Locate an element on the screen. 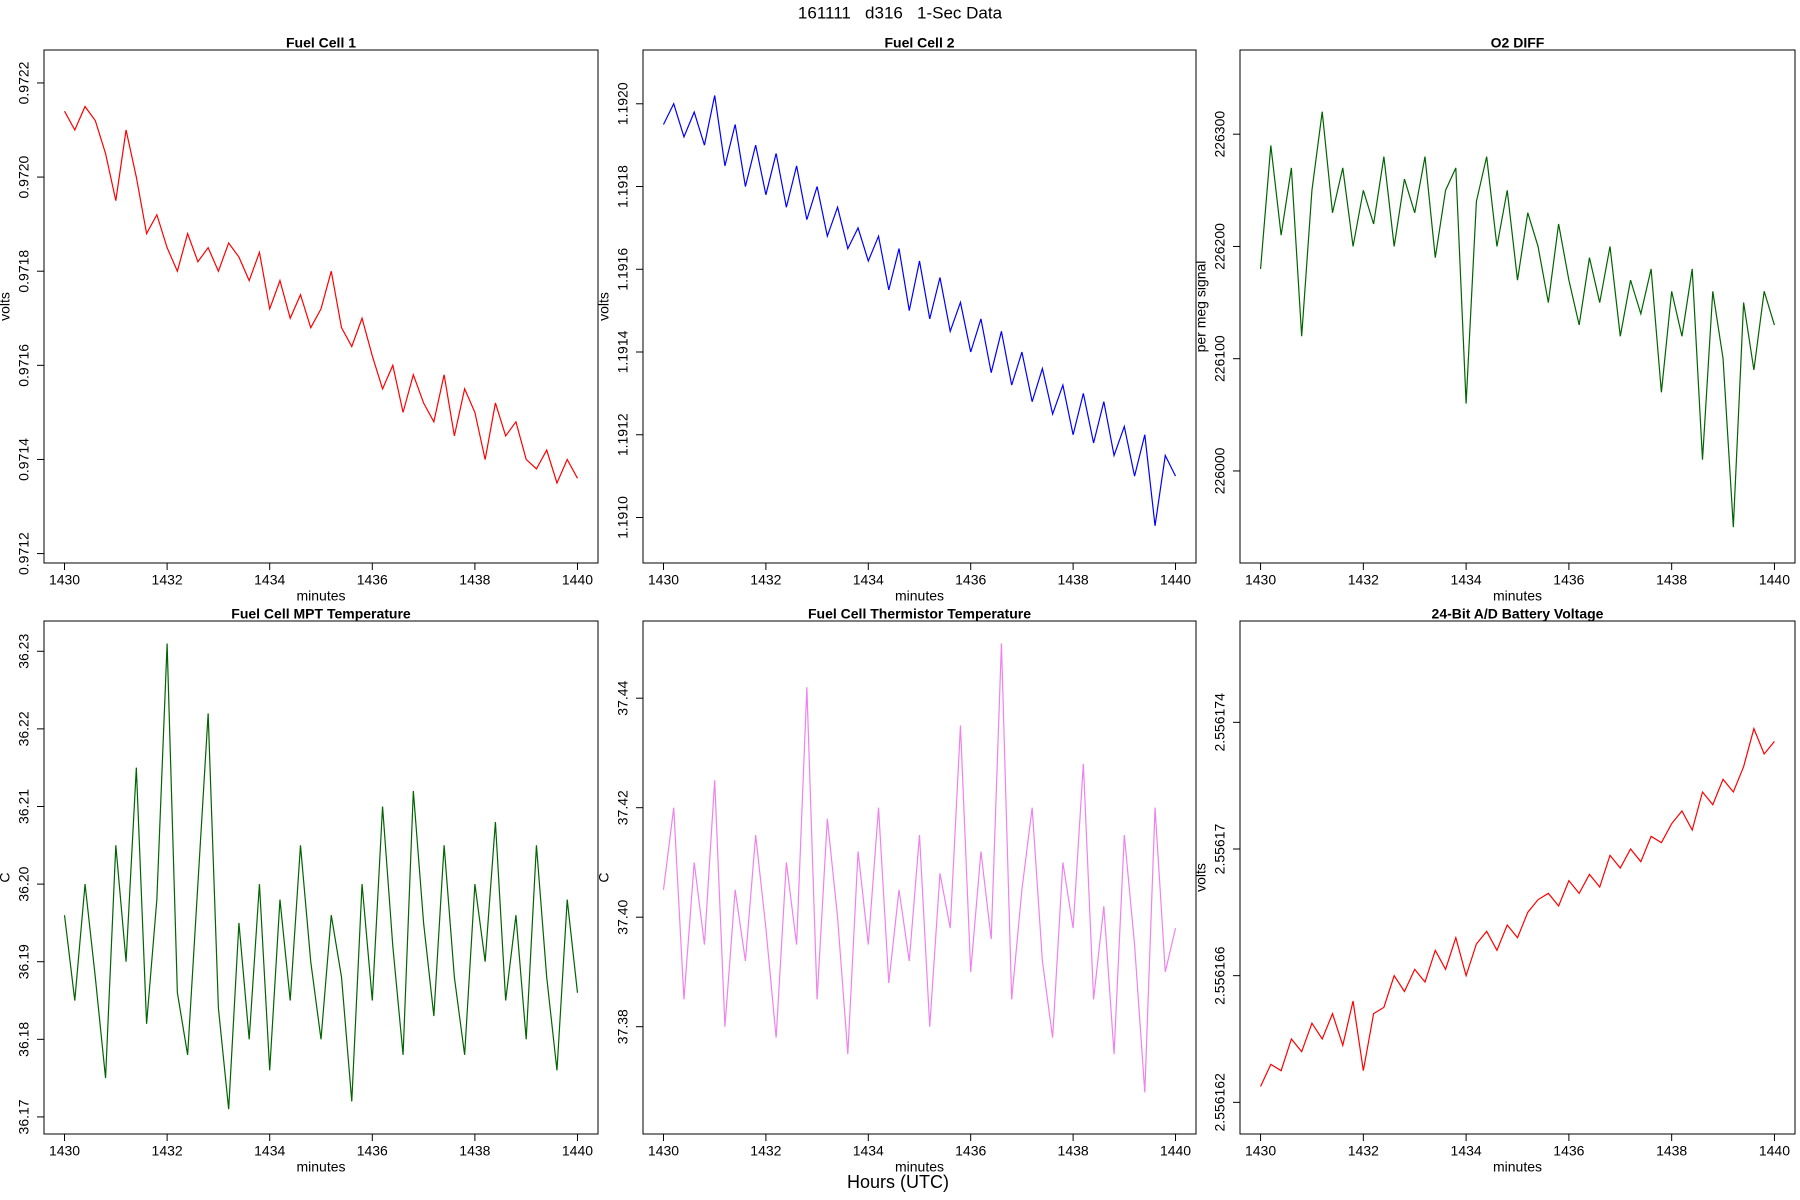  panel-title: Fuel Cell 2 is located at coordinates (919, 43).